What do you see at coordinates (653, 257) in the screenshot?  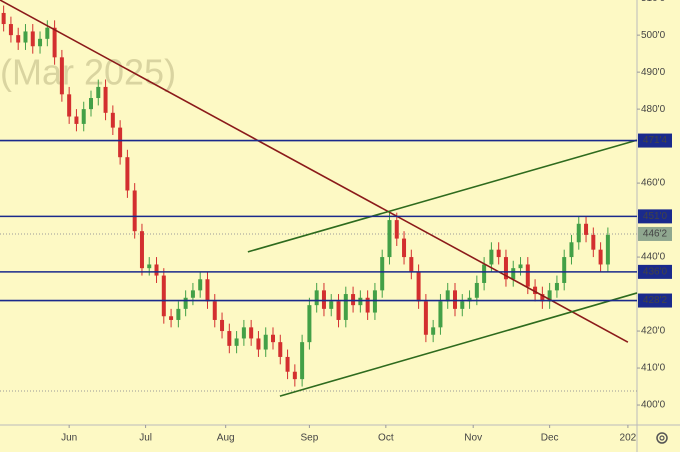 I see `y-tick-label: 440'0` at bounding box center [653, 257].